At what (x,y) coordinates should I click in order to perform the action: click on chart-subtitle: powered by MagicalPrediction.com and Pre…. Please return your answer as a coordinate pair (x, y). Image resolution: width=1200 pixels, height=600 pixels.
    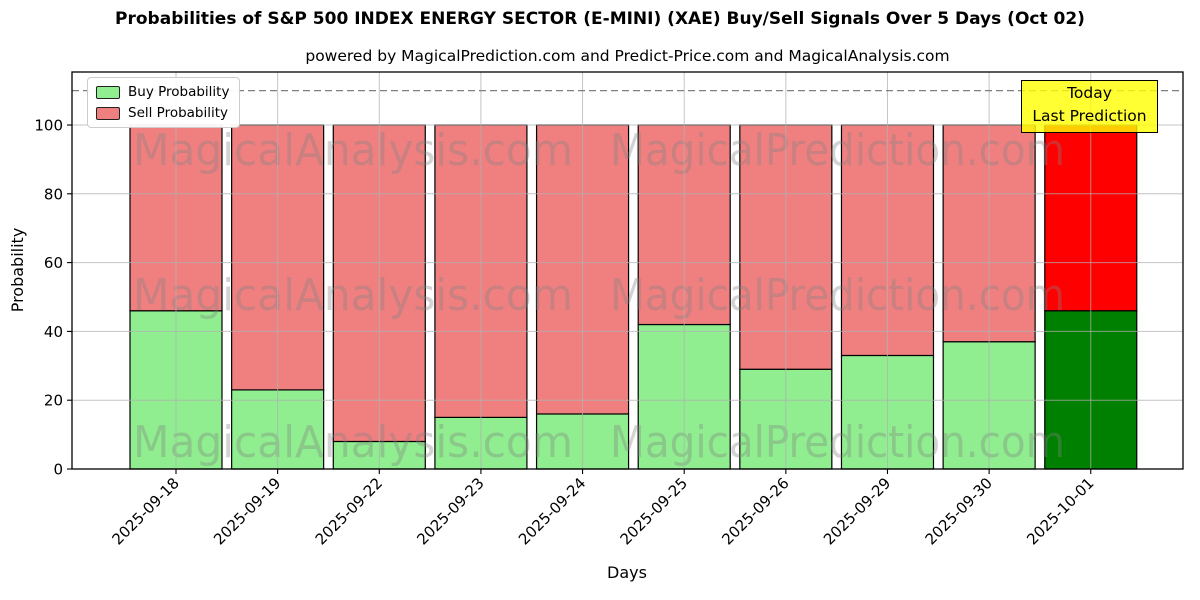
    Looking at the image, I should click on (627, 56).